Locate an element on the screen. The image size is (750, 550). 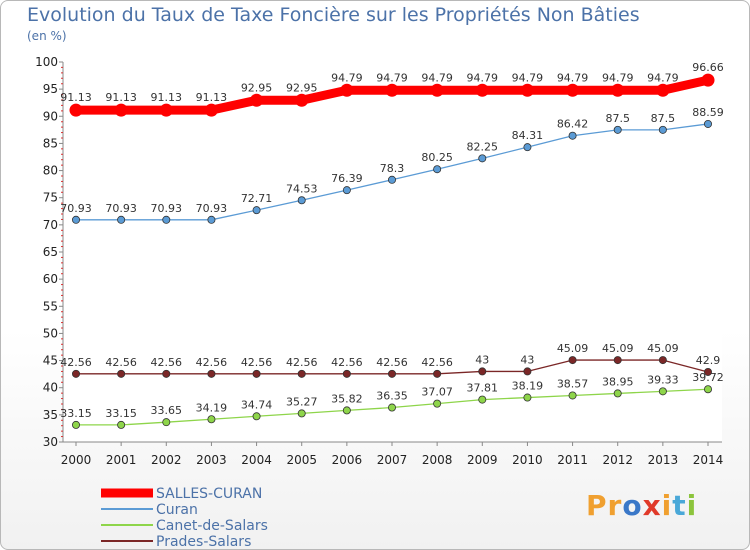
data-label: 36.35 is located at coordinates (392, 396).